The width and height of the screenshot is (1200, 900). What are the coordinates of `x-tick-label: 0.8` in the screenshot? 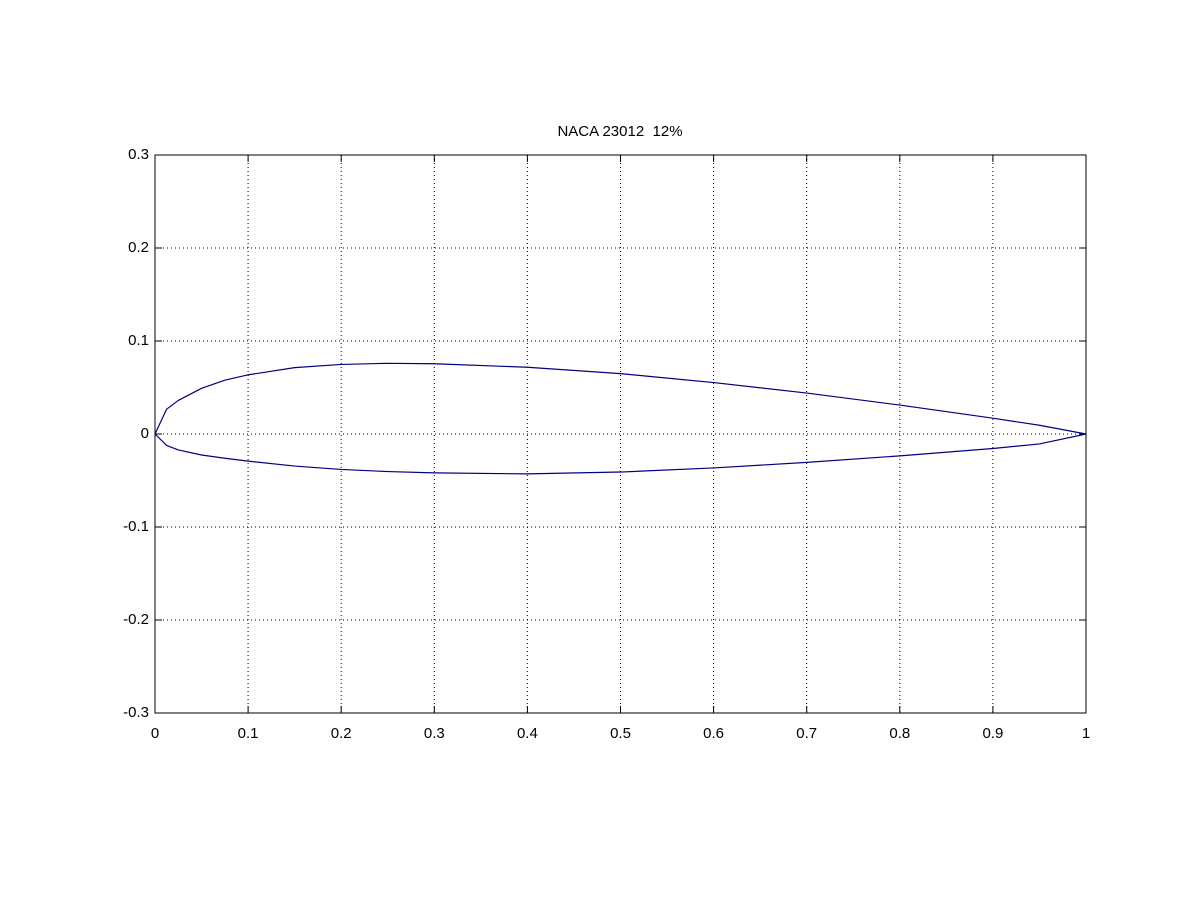 It's located at (899, 733).